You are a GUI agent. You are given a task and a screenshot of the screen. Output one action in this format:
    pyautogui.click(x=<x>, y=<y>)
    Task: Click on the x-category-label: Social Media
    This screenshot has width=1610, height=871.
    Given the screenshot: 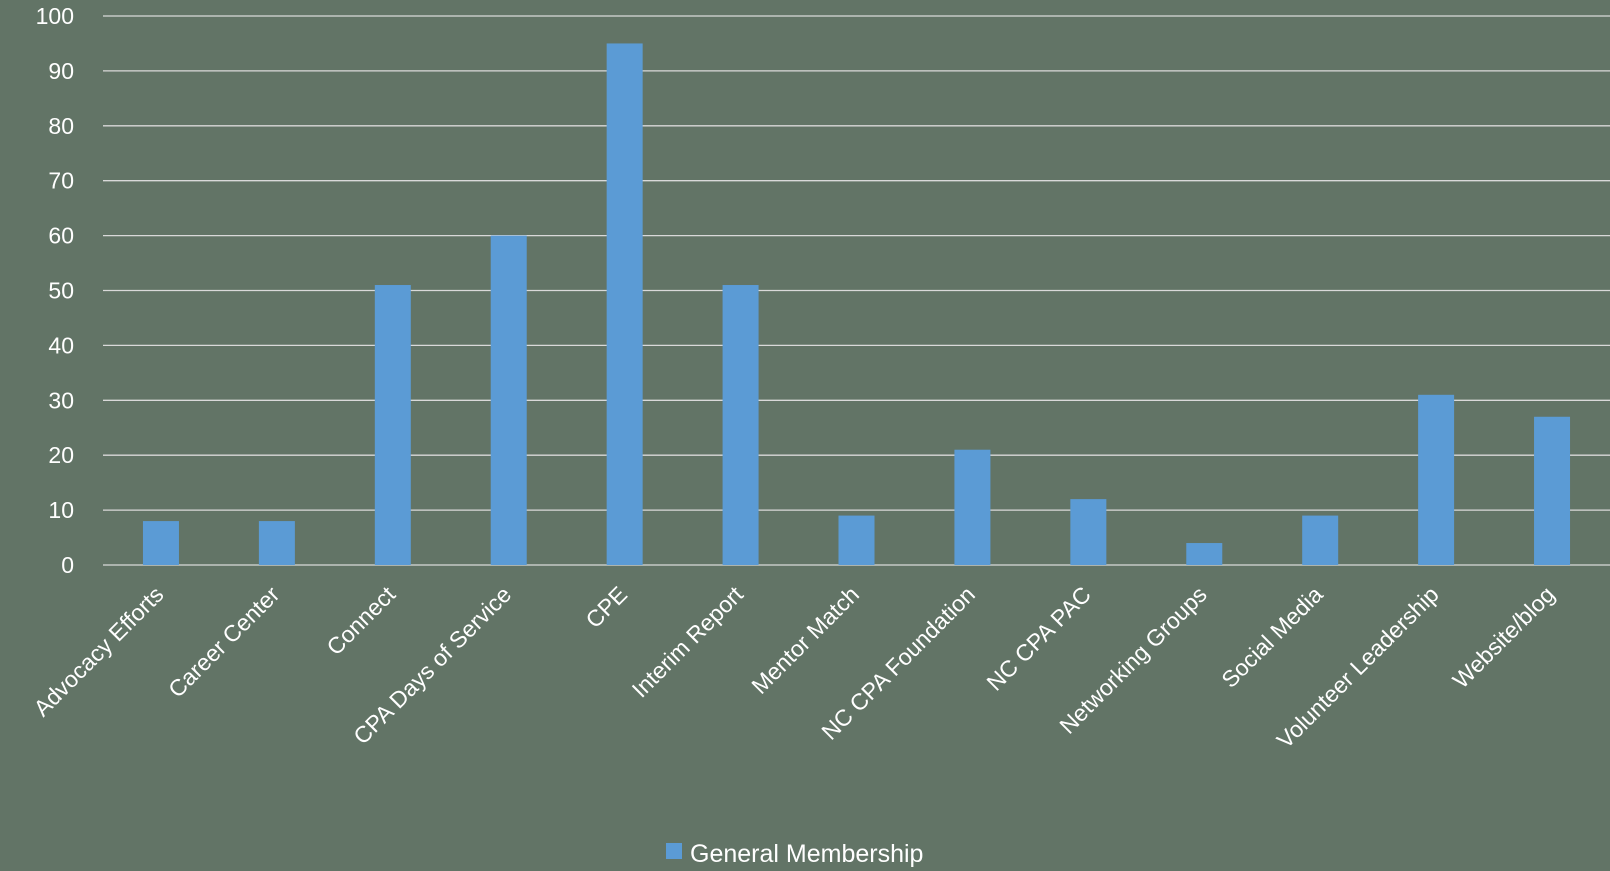 What is the action you would take?
    pyautogui.click(x=1272, y=637)
    